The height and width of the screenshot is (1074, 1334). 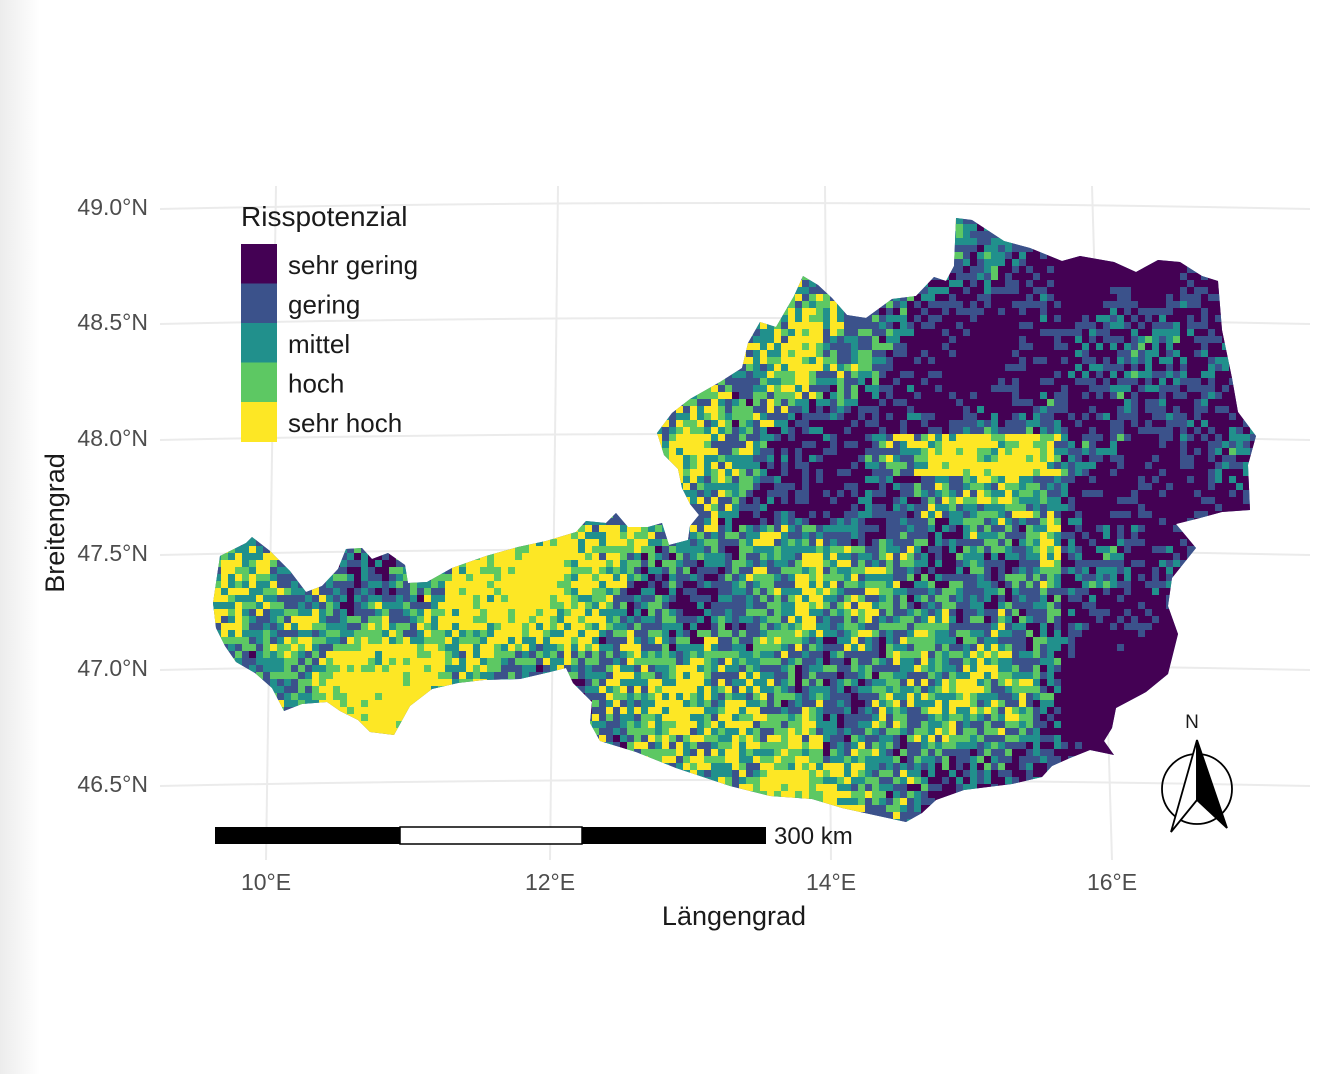 What do you see at coordinates (319, 344) in the screenshot?
I see `legend-label: mittel` at bounding box center [319, 344].